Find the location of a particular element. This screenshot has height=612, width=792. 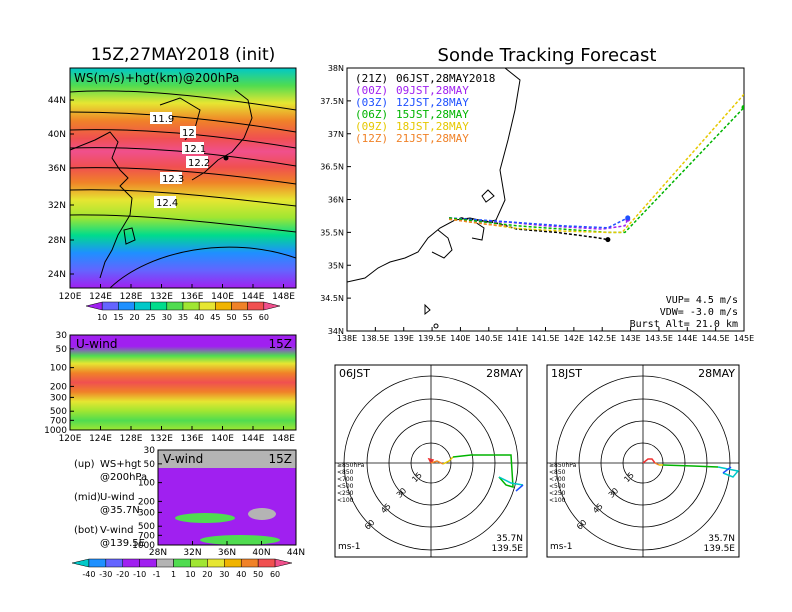

launch-time: 21JST,28MAY is located at coordinates (432, 138).